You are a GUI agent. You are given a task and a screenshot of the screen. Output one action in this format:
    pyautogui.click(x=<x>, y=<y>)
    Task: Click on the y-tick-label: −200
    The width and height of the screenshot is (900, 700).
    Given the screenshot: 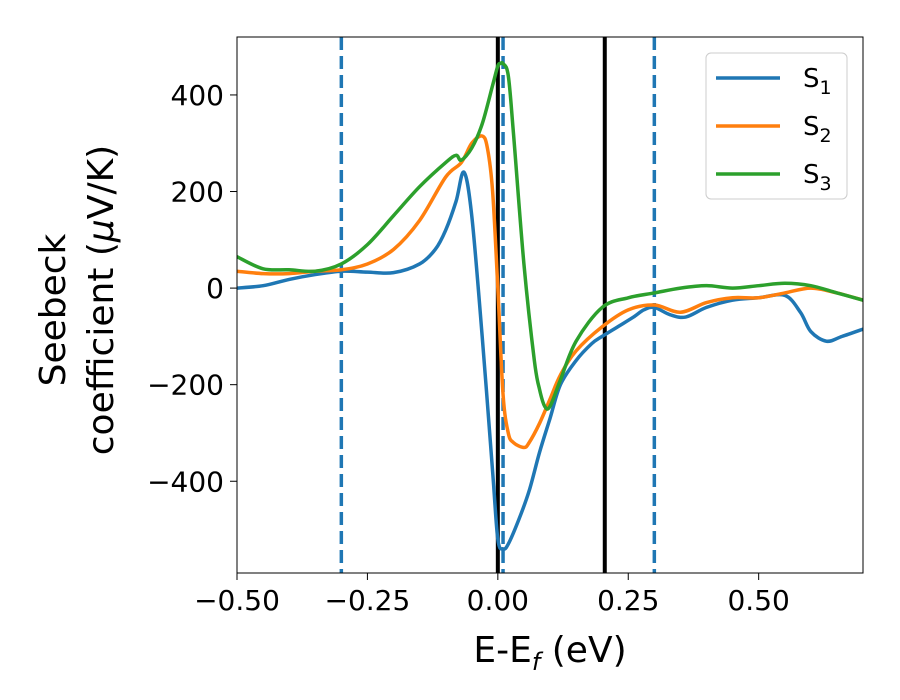 What is the action you would take?
    pyautogui.click(x=185, y=385)
    